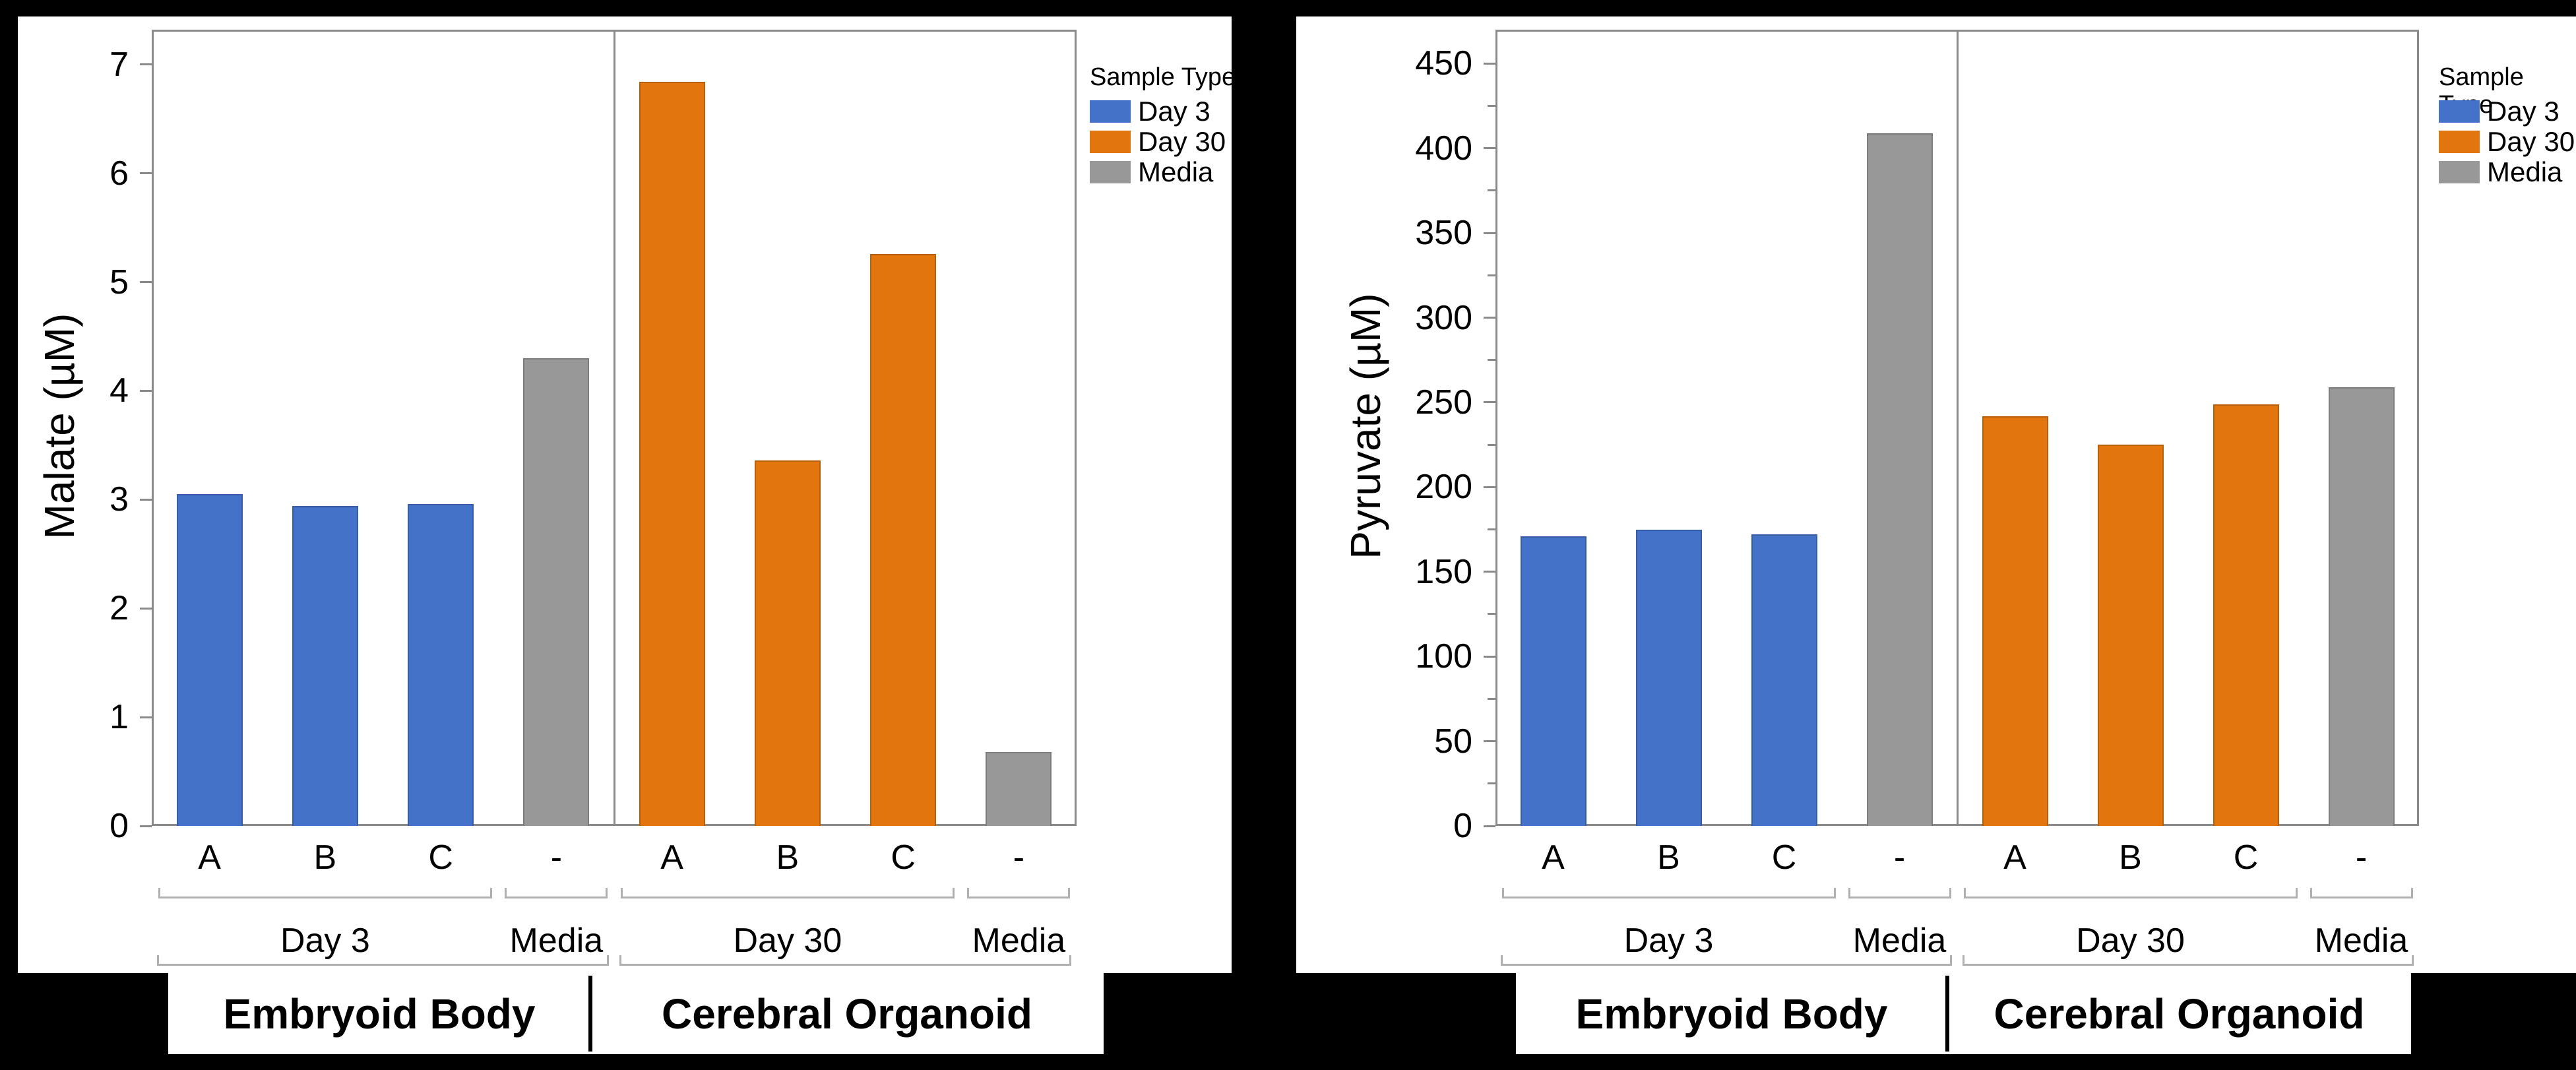  What do you see at coordinates (120, 64) in the screenshot?
I see `y-axis-tick-label: 7` at bounding box center [120, 64].